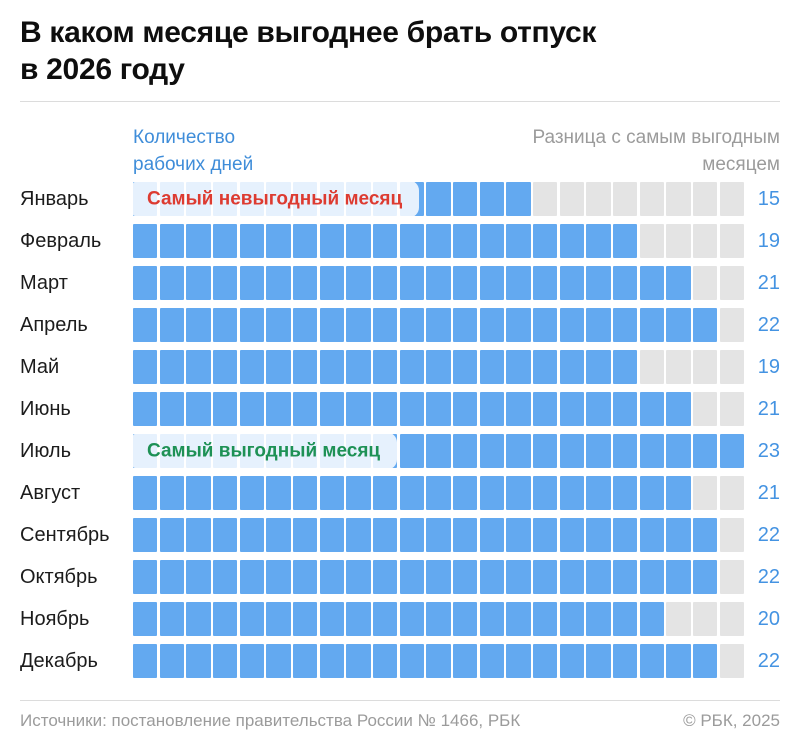  What do you see at coordinates (65, 534) in the screenshot?
I see `month-label: Сентябрь` at bounding box center [65, 534].